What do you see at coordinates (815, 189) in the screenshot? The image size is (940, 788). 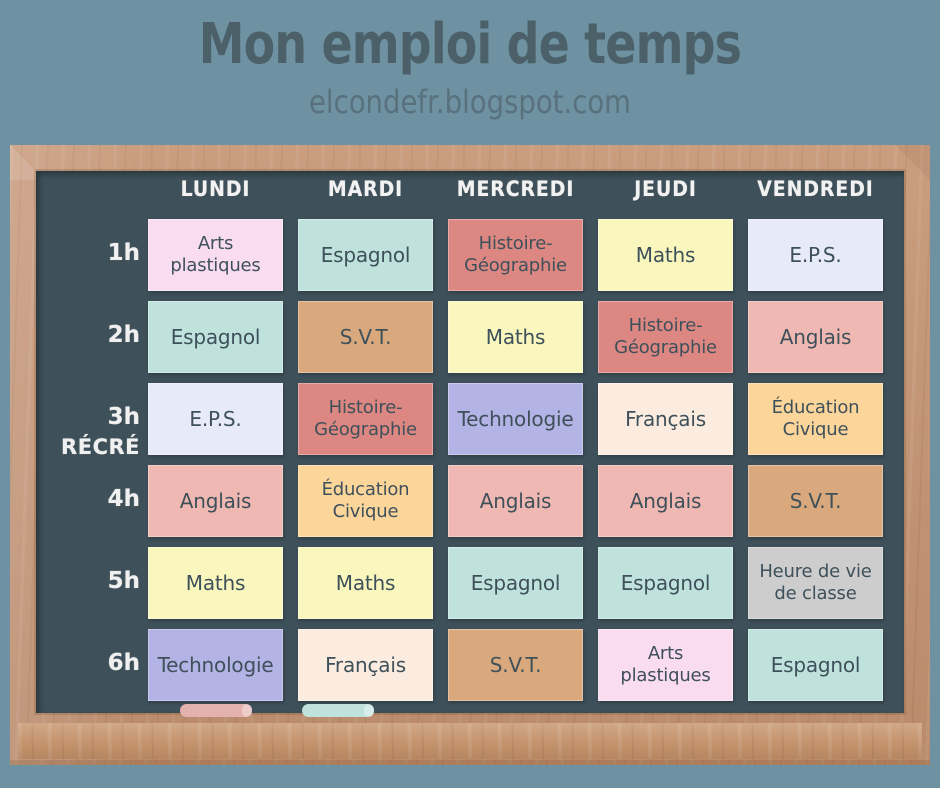 I see `day-header-vendredi: VENDREDI` at bounding box center [815, 189].